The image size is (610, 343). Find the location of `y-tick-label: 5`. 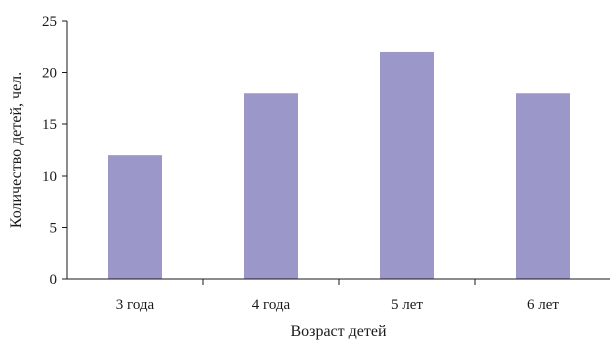

y-tick-label: 5 is located at coordinates (54, 228).